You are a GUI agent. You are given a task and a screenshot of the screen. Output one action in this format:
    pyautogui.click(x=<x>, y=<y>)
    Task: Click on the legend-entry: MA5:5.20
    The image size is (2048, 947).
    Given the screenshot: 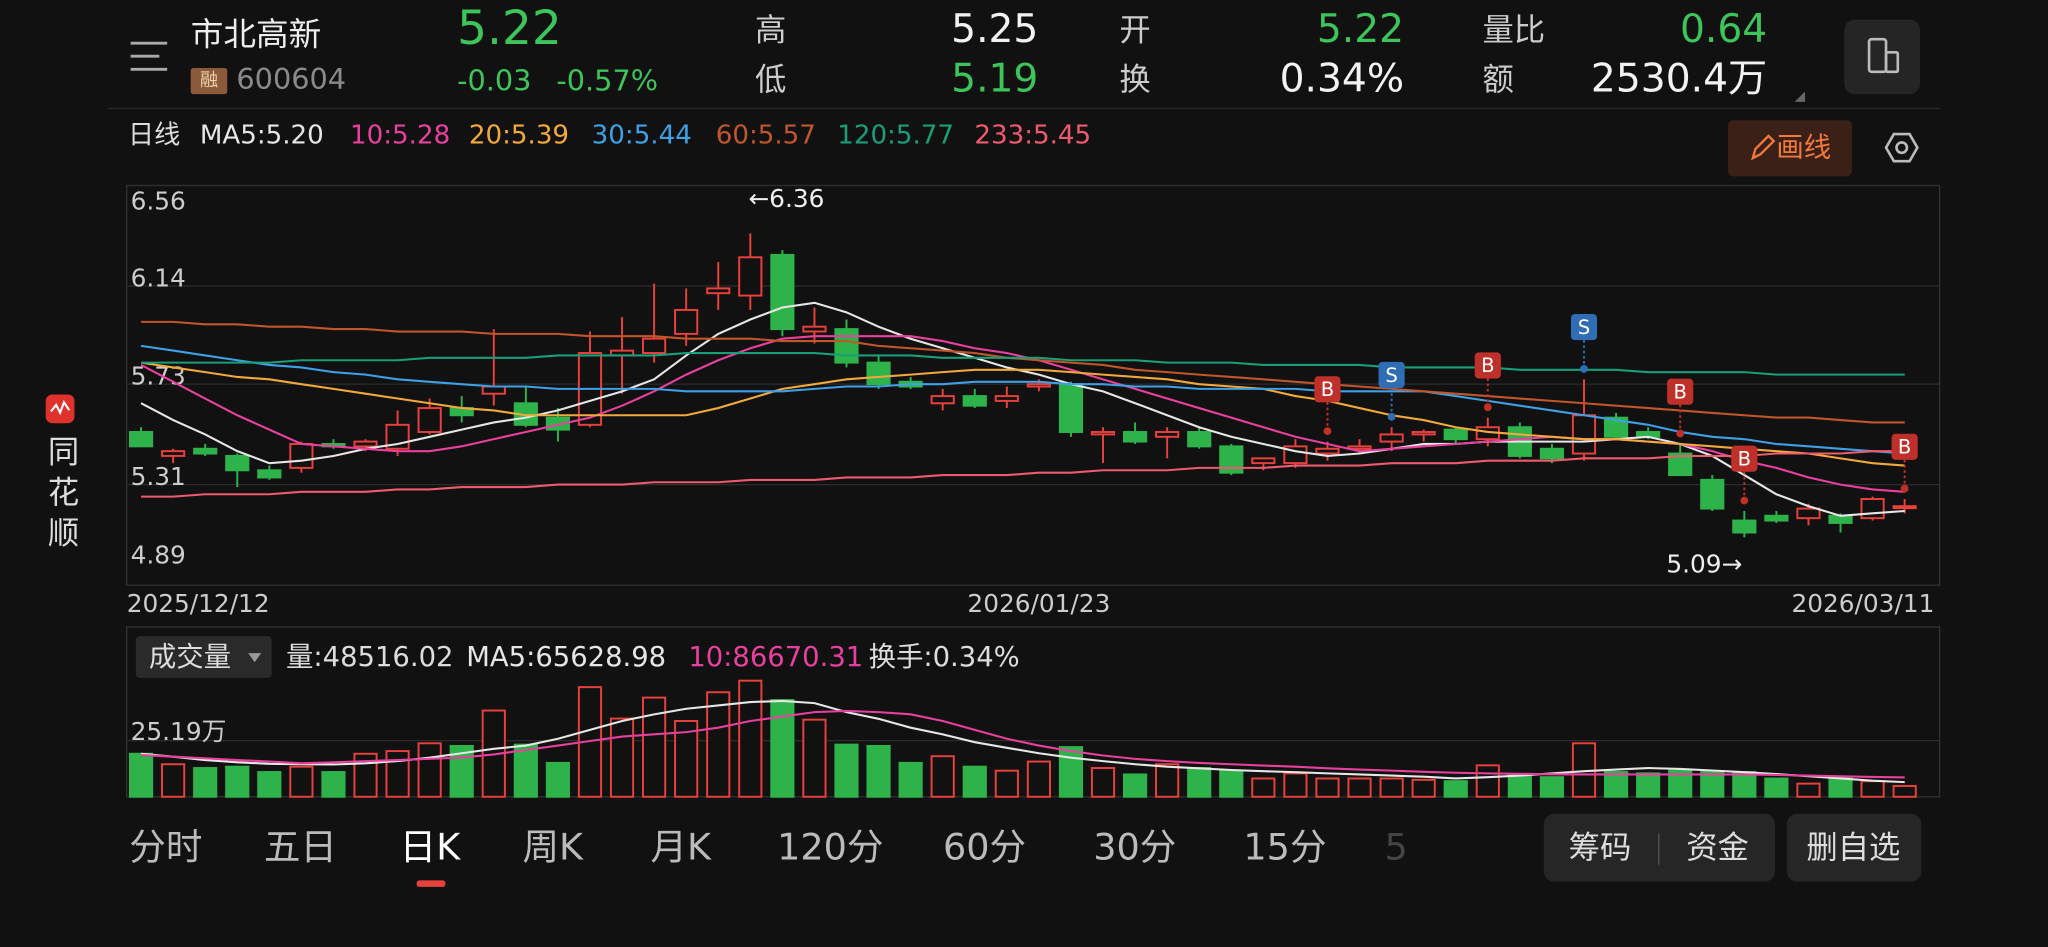 What is the action you would take?
    pyautogui.click(x=262, y=135)
    